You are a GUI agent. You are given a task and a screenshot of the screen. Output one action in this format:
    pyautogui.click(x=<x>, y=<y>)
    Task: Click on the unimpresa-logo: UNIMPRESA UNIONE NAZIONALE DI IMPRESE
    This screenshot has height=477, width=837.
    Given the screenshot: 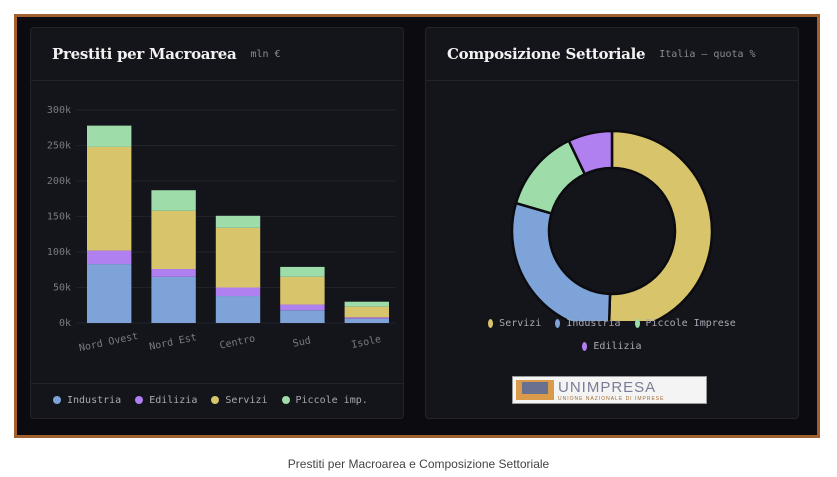 What is the action you would take?
    pyautogui.click(x=609, y=390)
    